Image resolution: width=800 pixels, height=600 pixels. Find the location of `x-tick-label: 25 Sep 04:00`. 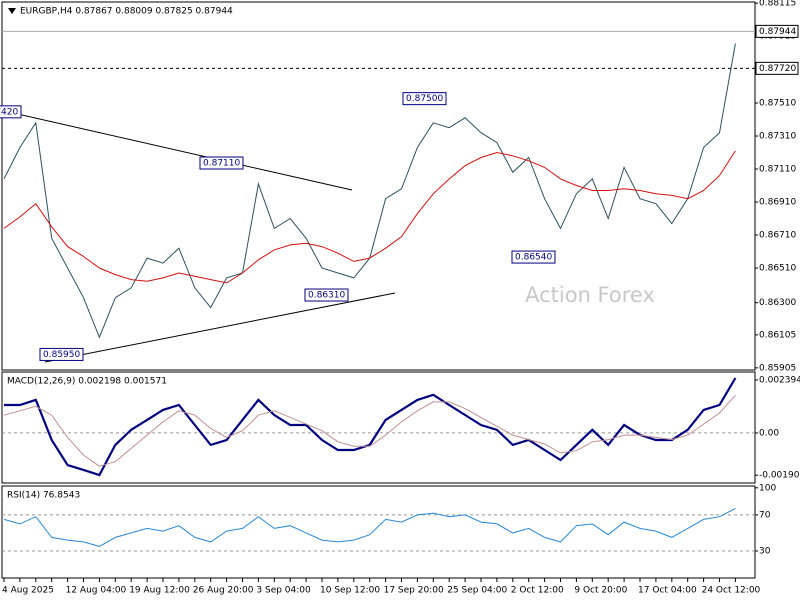

x-tick-label: 25 Sep 04:00 is located at coordinates (477, 591).